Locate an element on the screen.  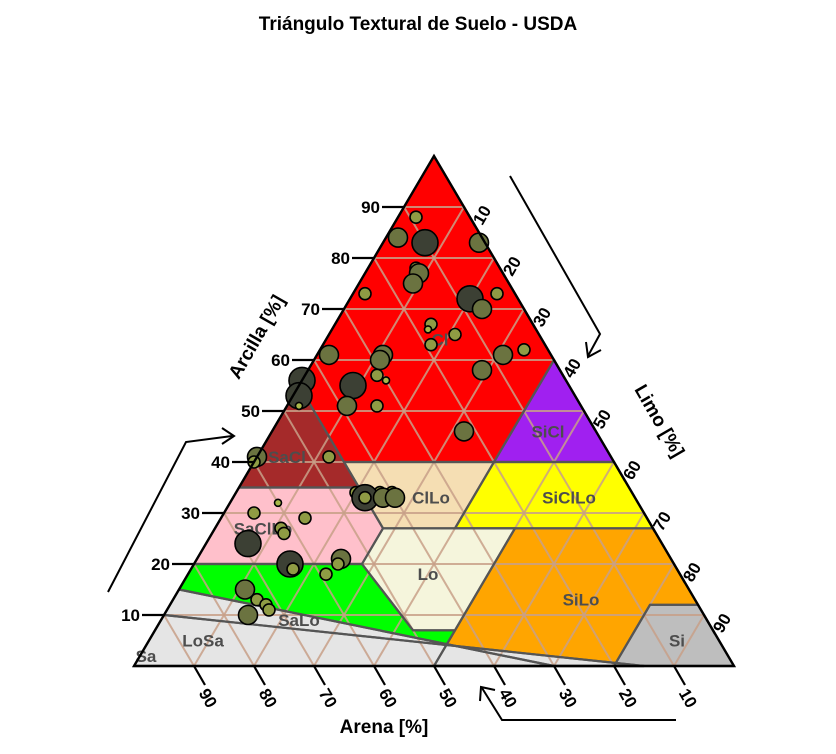
sand-tick-label: 70 is located at coordinates (328, 698).